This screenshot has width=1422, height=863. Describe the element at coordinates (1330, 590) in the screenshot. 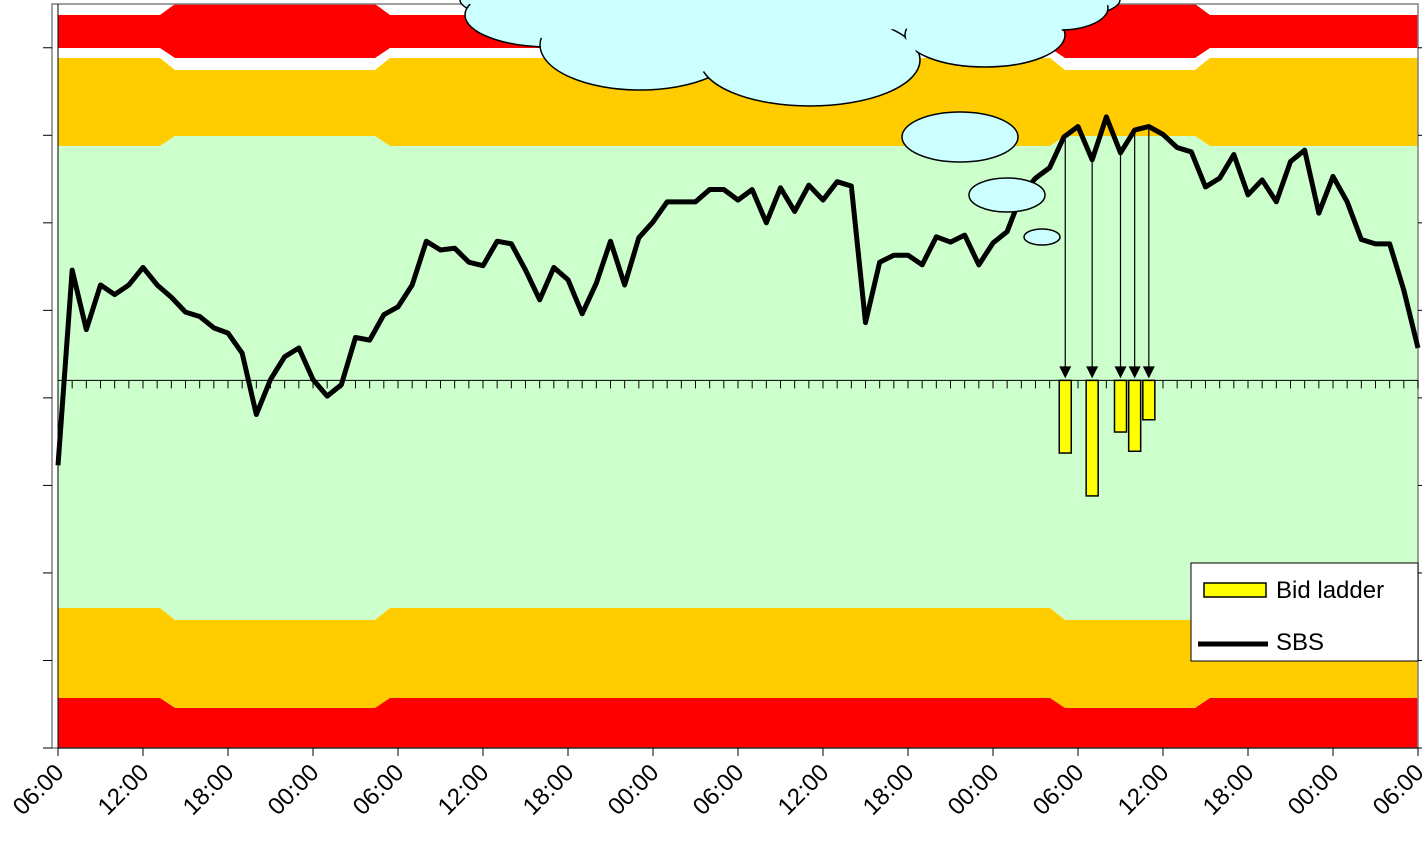

I see `legend-label: Bid ladder` at that location.